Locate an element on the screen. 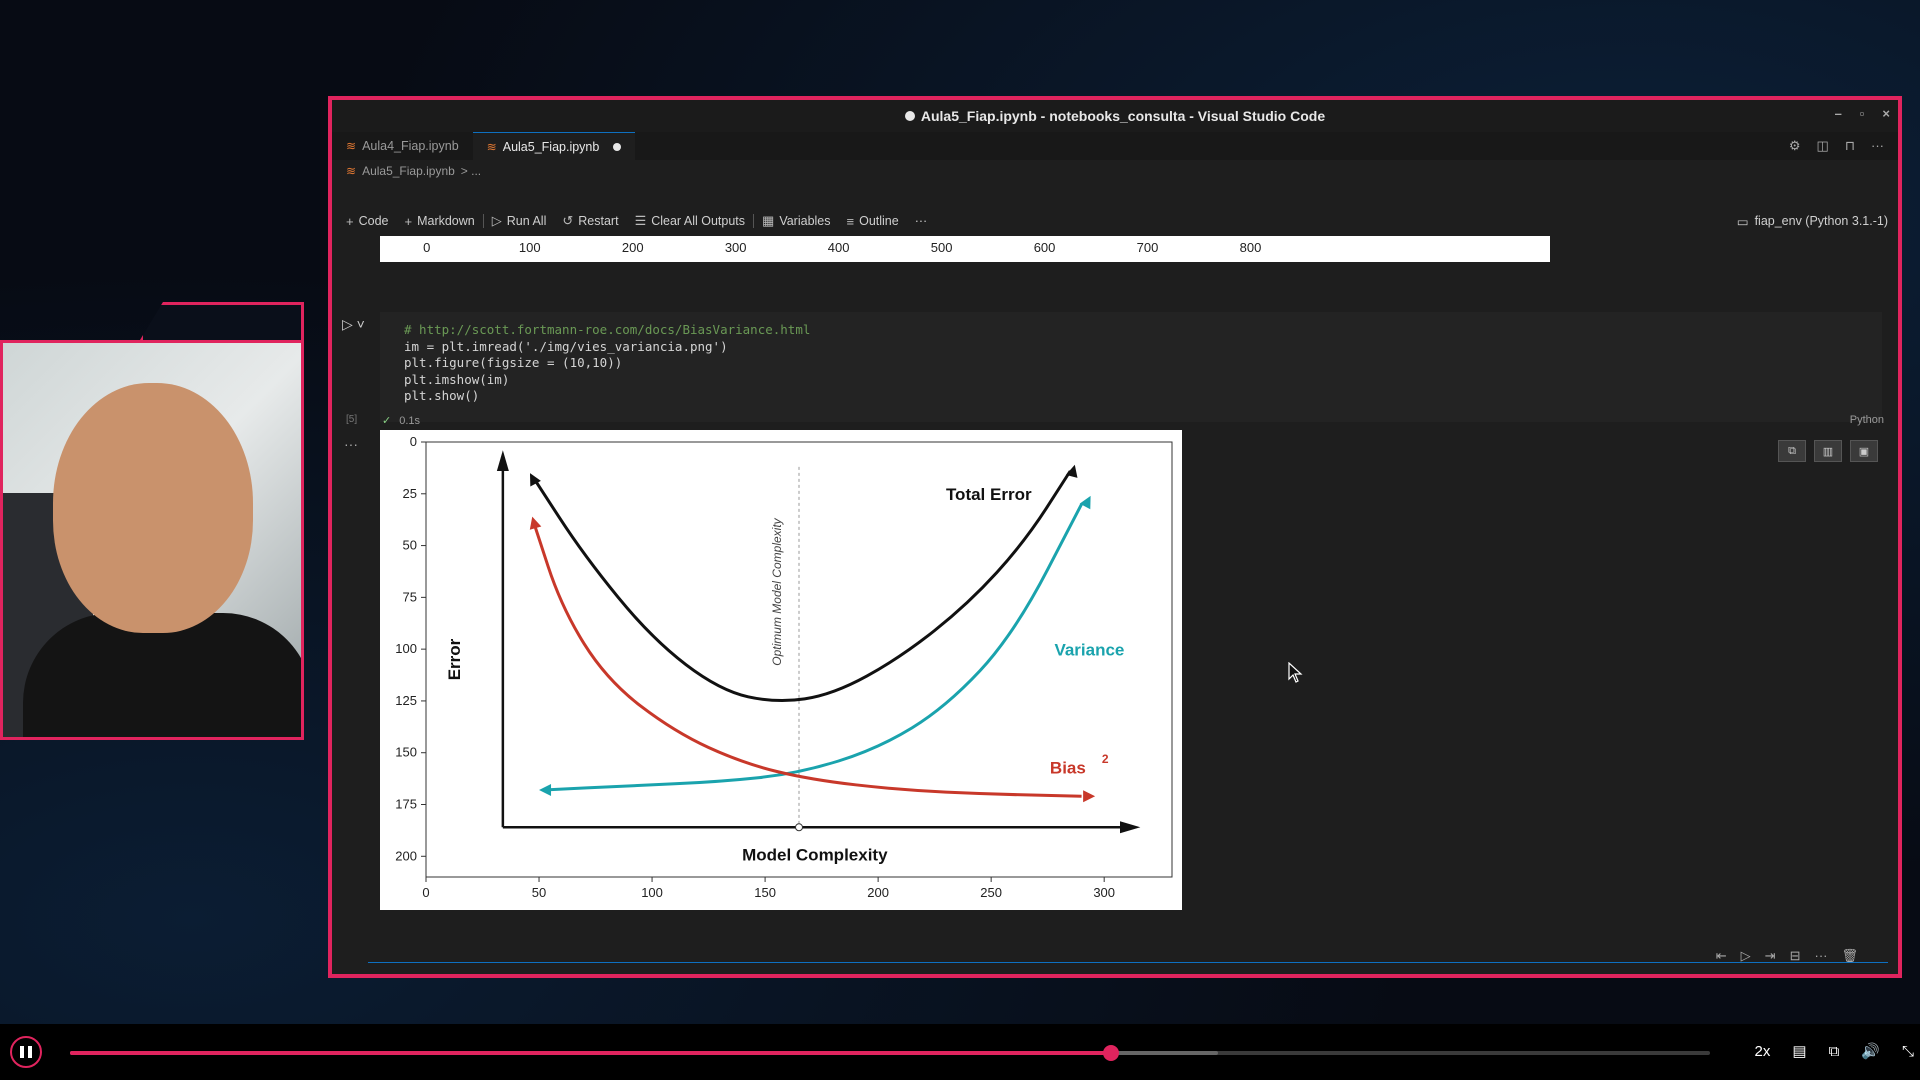 This screenshot has height=1080, width=1920. restart-button: ↺ Restart is located at coordinates (590, 221).